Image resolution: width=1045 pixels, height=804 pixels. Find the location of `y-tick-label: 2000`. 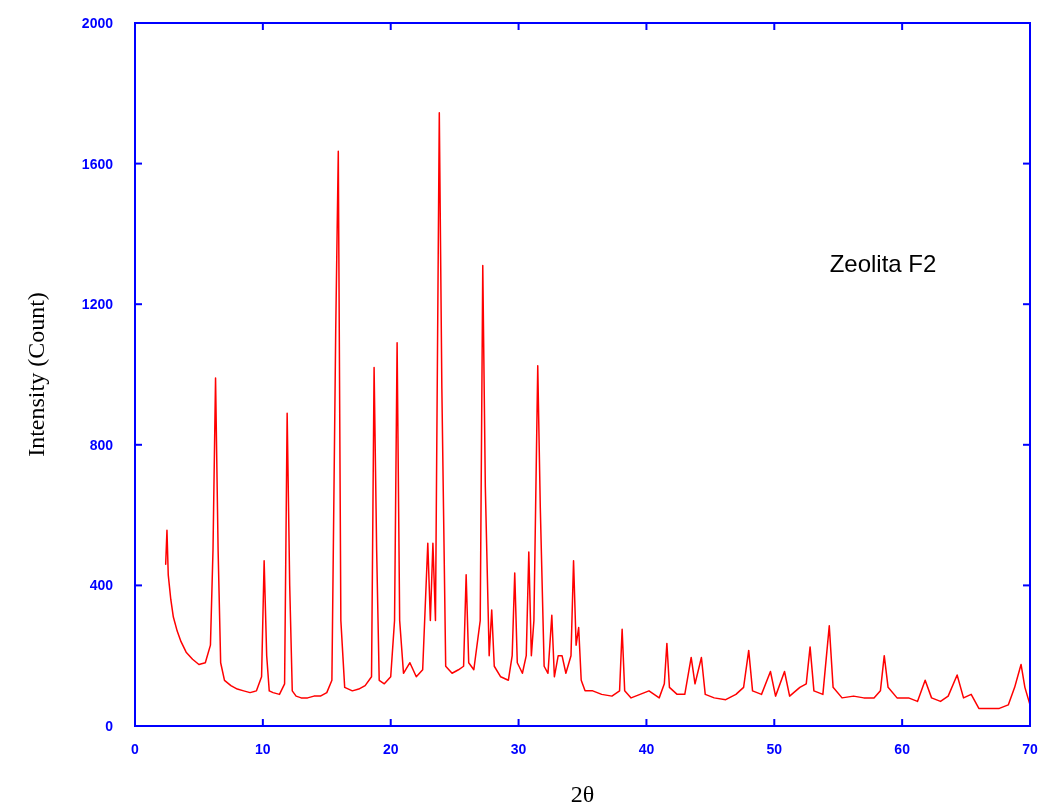

y-tick-label: 2000 is located at coordinates (97, 23).